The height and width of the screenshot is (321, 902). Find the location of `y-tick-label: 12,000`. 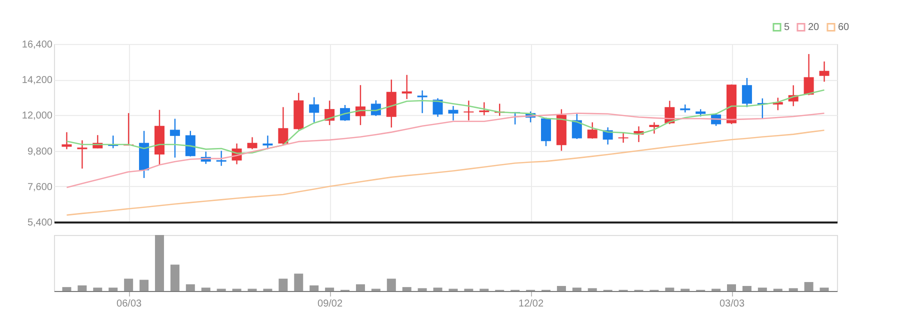

y-tick-label: 12,000 is located at coordinates (37, 116).